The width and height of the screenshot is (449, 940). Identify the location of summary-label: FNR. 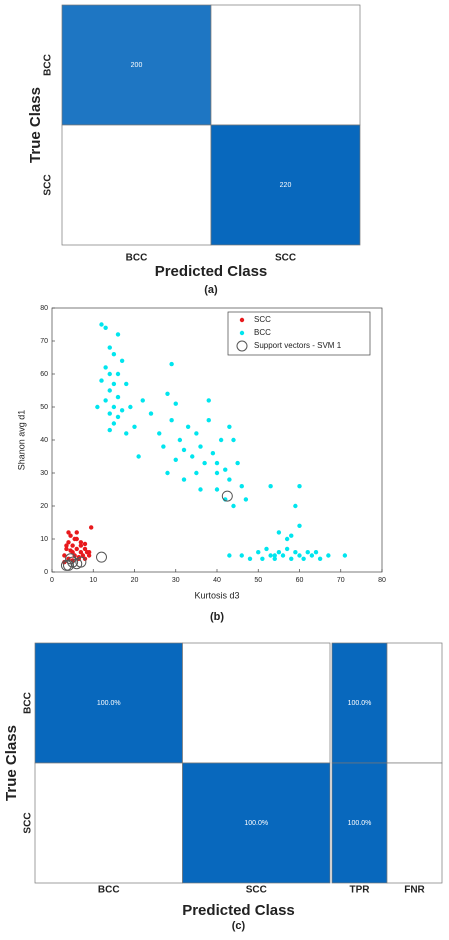
(414, 890).